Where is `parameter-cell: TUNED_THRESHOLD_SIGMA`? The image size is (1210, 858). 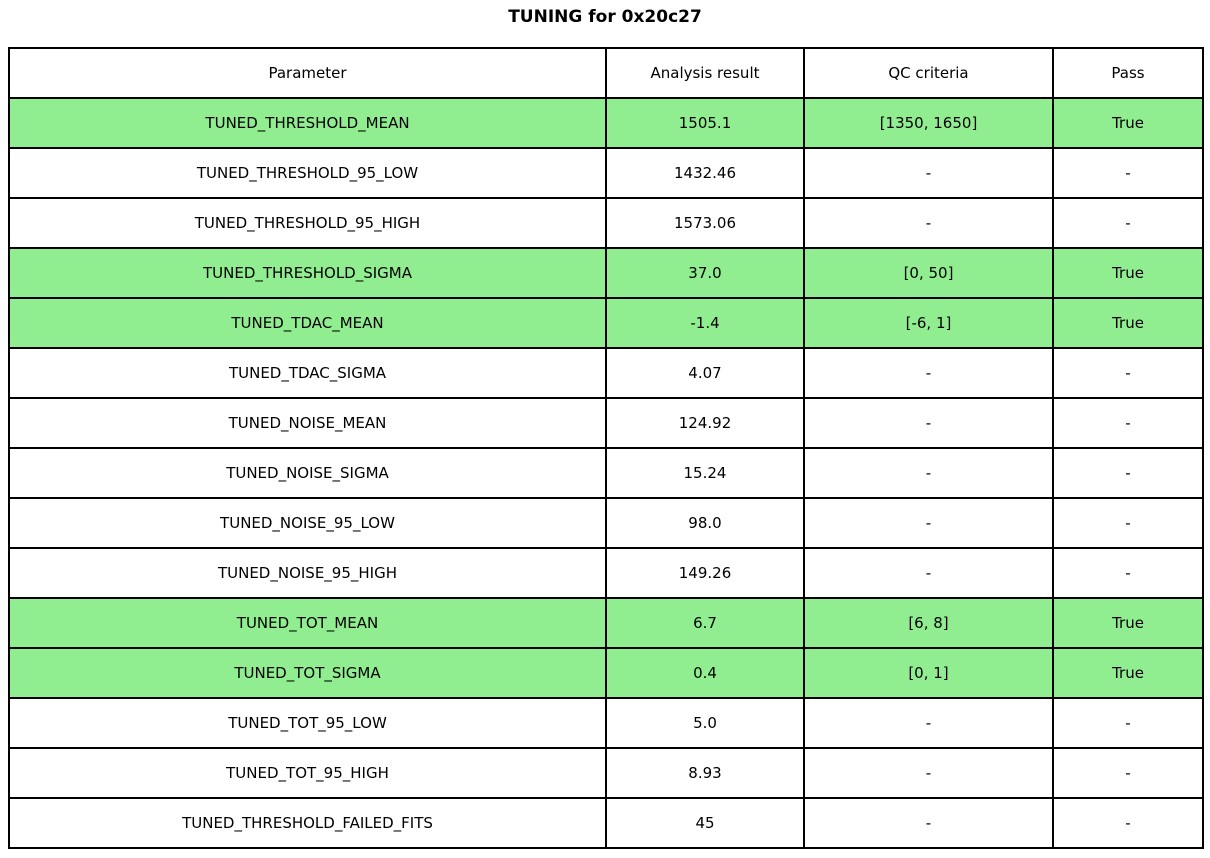 parameter-cell: TUNED_THRESHOLD_SIGMA is located at coordinates (307, 273).